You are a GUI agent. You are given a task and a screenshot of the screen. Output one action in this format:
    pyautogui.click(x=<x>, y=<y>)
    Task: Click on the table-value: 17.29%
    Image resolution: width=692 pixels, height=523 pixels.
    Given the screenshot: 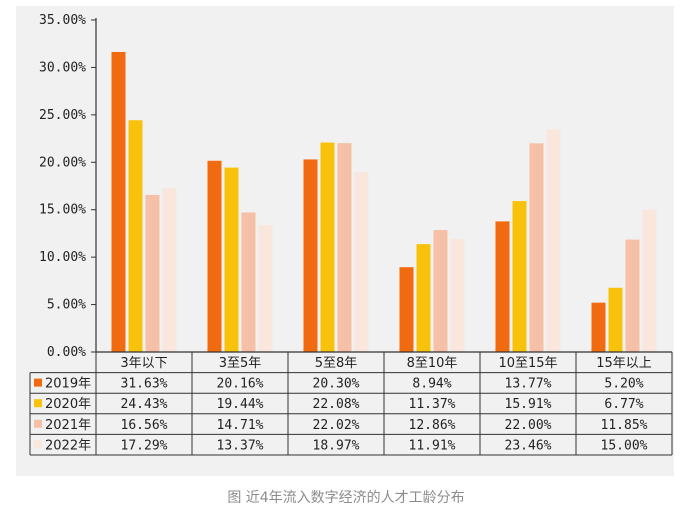 What is the action you would take?
    pyautogui.click(x=144, y=445)
    